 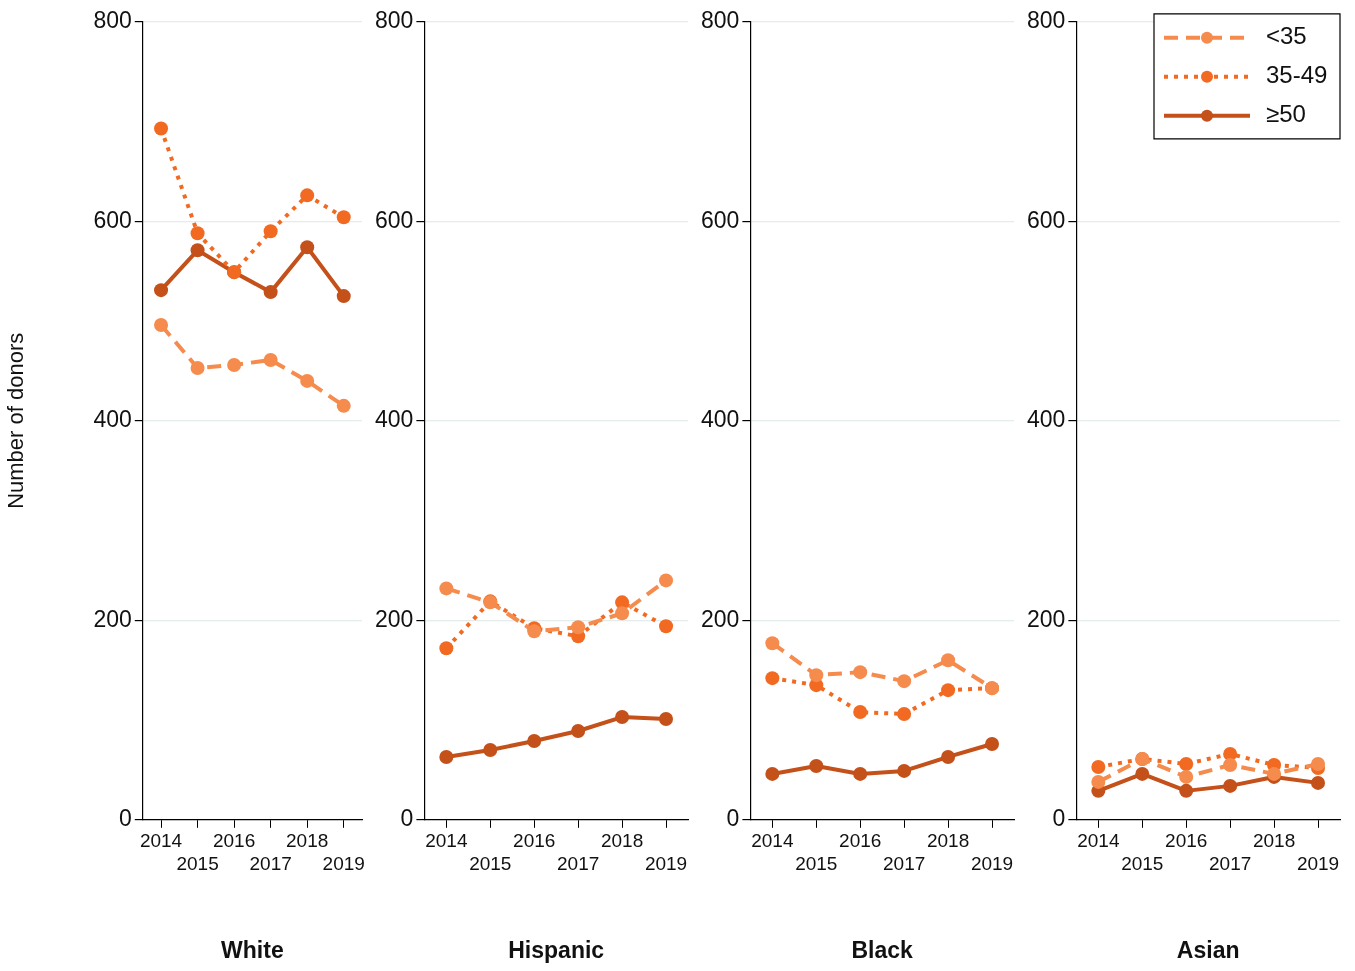 What do you see at coordinates (252, 949) in the screenshot?
I see `x-axis-title: White` at bounding box center [252, 949].